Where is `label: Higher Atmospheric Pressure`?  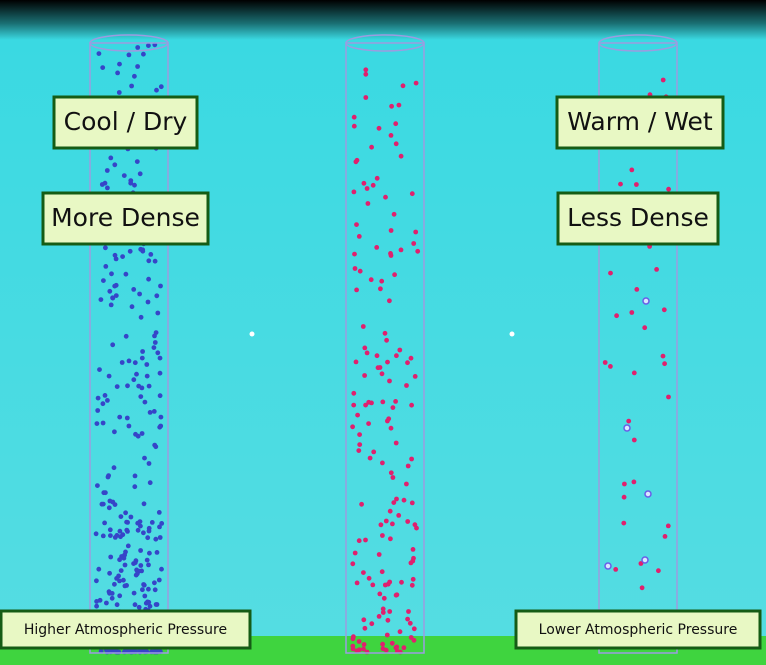 label: Higher Atmospheric Pressure is located at coordinates (125, 630).